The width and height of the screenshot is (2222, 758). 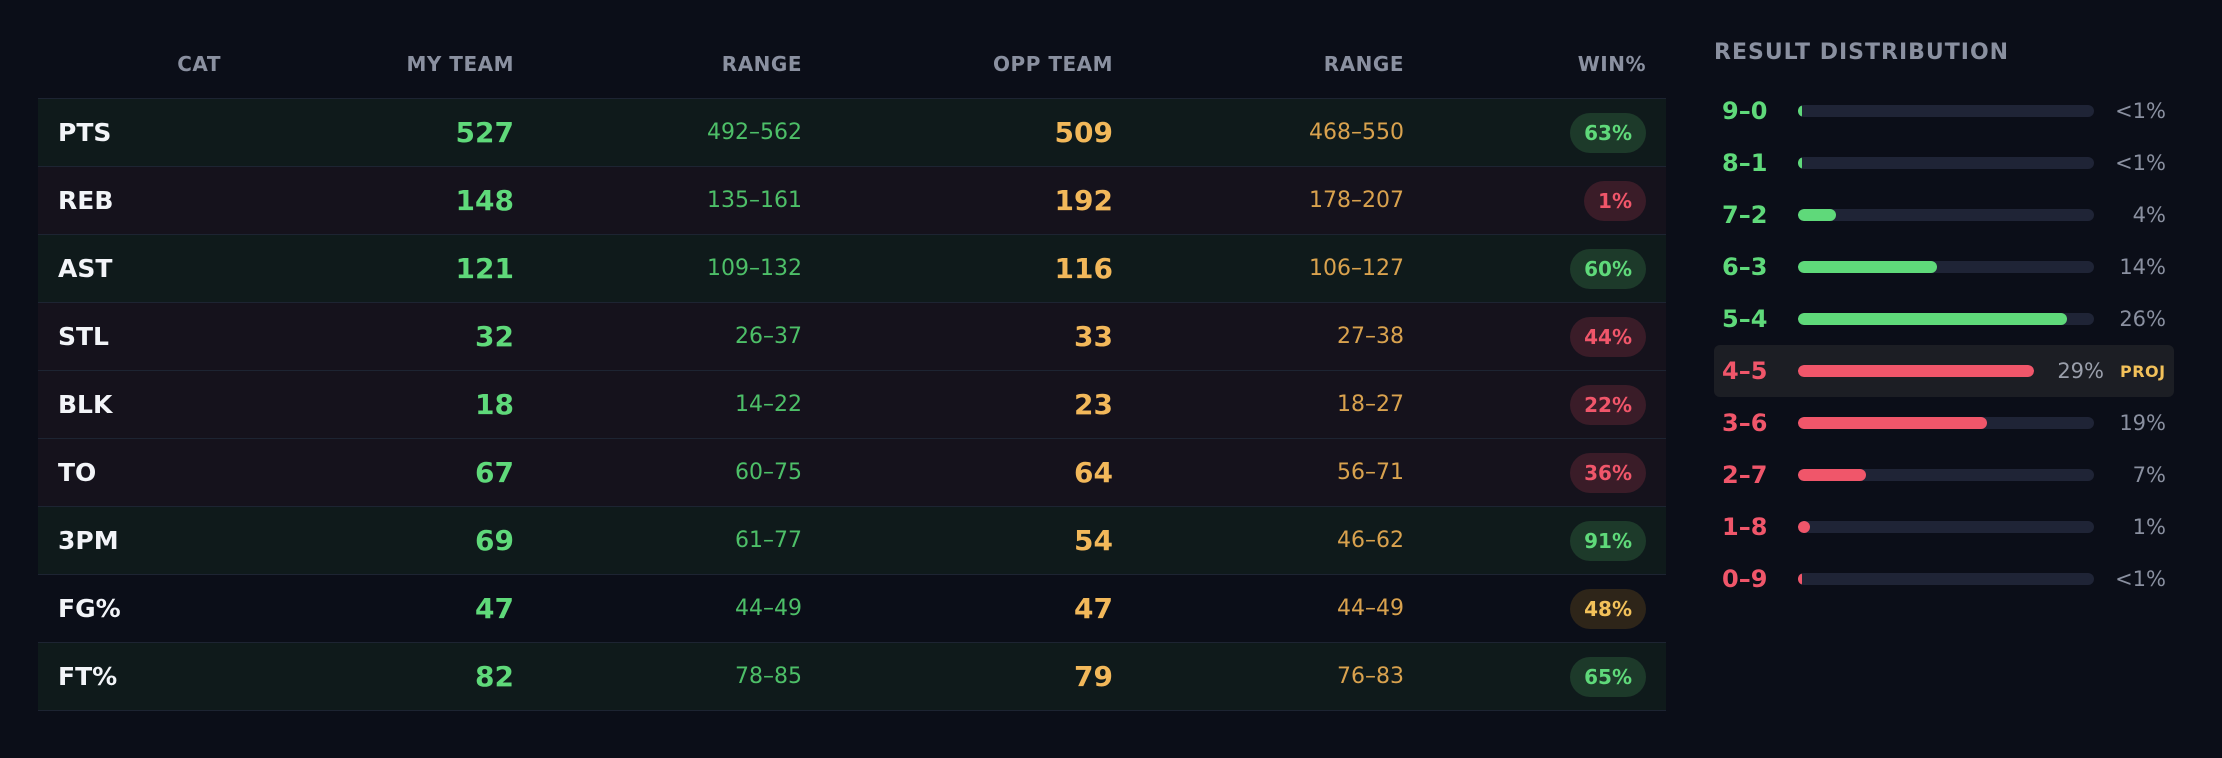 I want to click on table-row: FT% 82 78–85 79 76–83 65%, so click(x=852, y=677).